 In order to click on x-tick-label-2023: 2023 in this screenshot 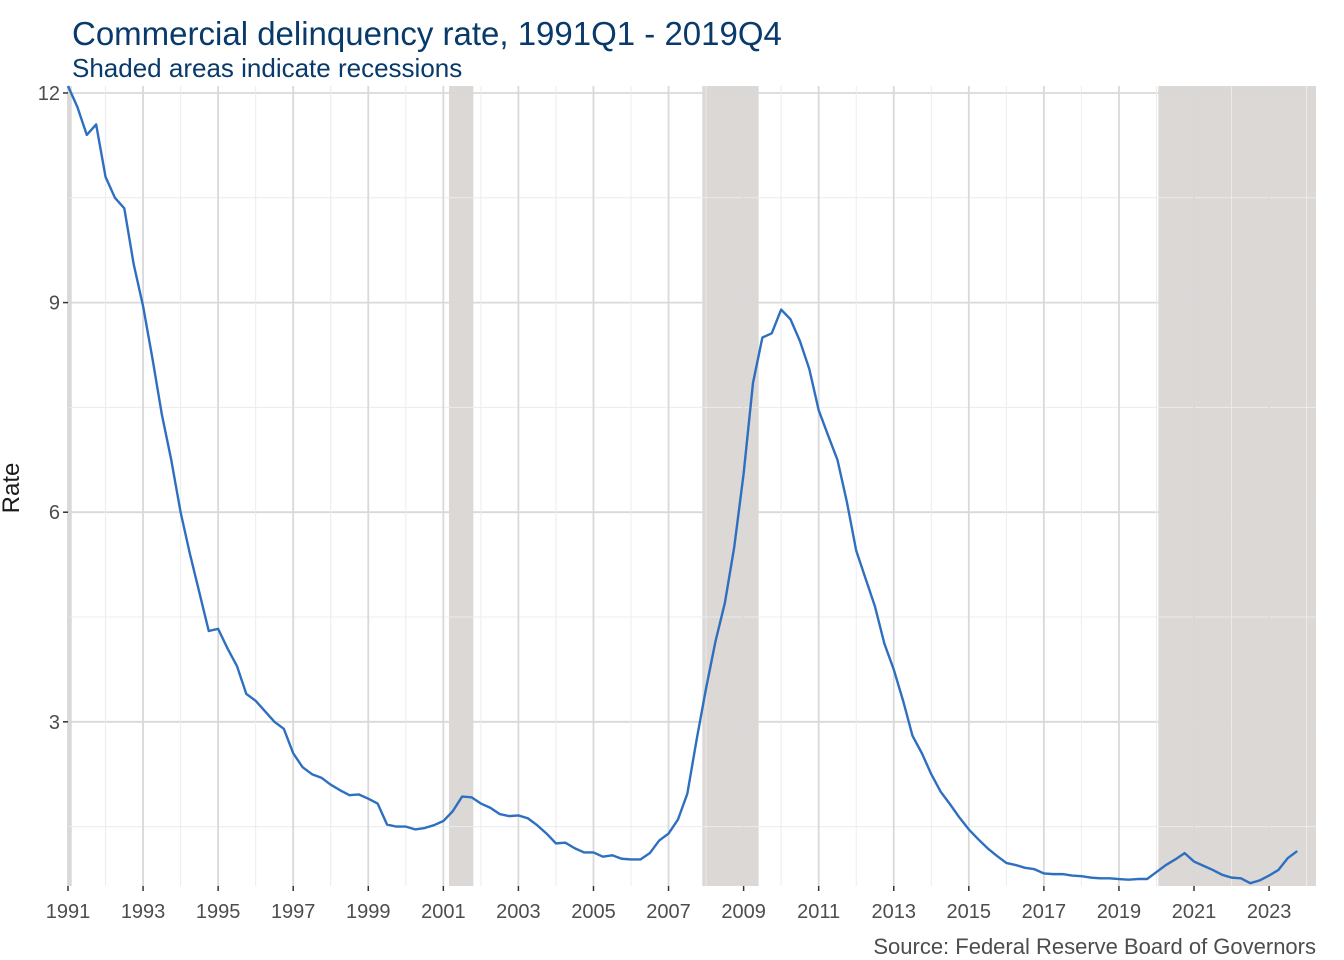, I will do `click(1269, 912)`.